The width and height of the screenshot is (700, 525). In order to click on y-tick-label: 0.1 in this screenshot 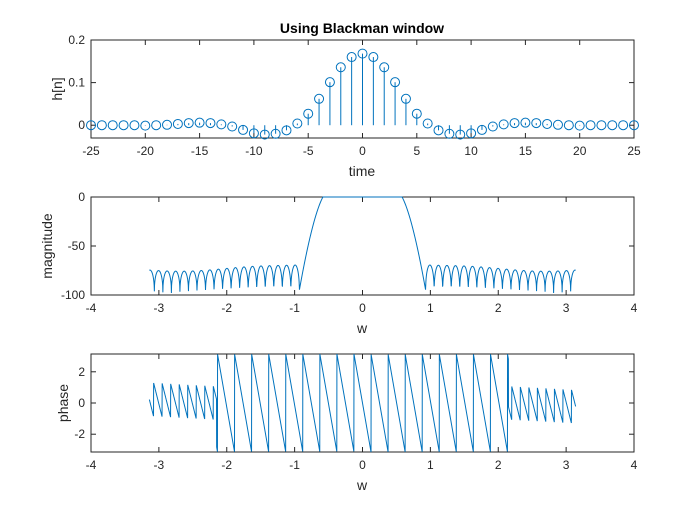, I will do `click(76, 83)`.